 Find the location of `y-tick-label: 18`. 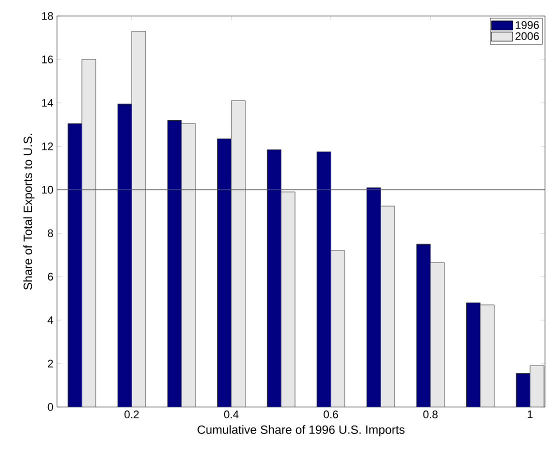

y-tick-label: 18 is located at coordinates (47, 16).